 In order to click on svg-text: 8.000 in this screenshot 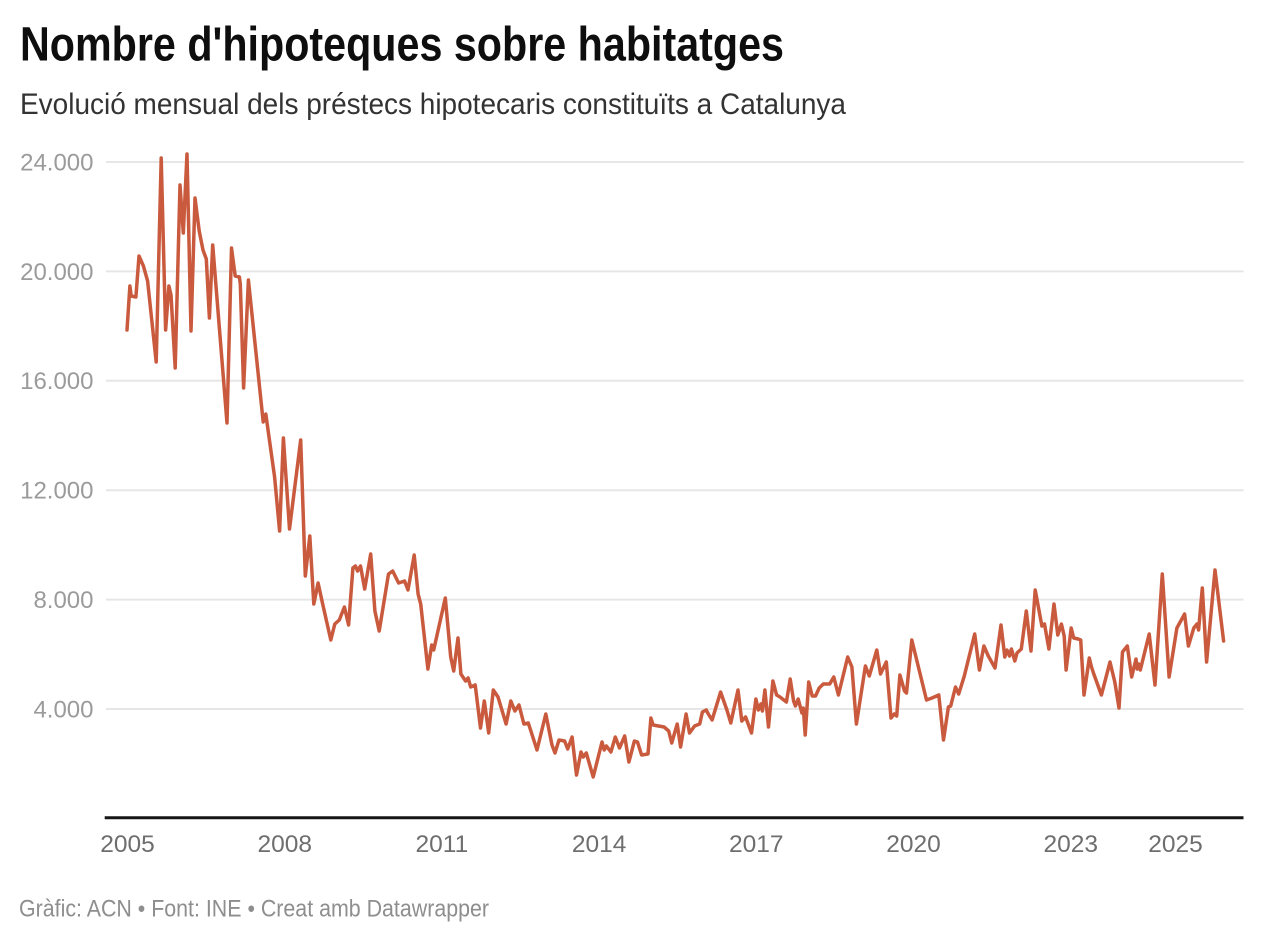, I will do `click(63, 600)`.